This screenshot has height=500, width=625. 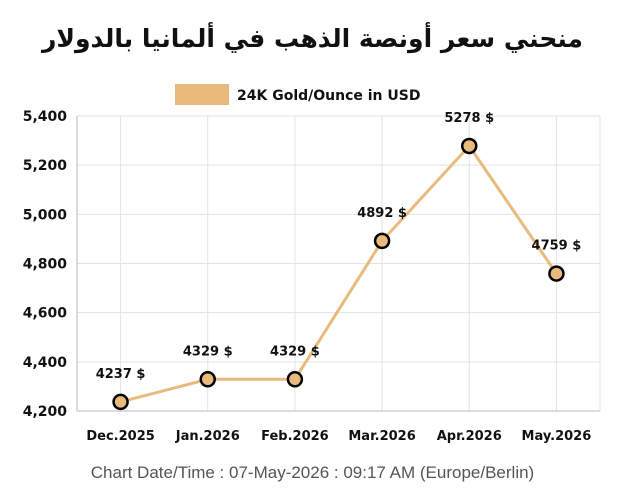 What do you see at coordinates (557, 436) in the screenshot?
I see `x-tick-label: May.2026` at bounding box center [557, 436].